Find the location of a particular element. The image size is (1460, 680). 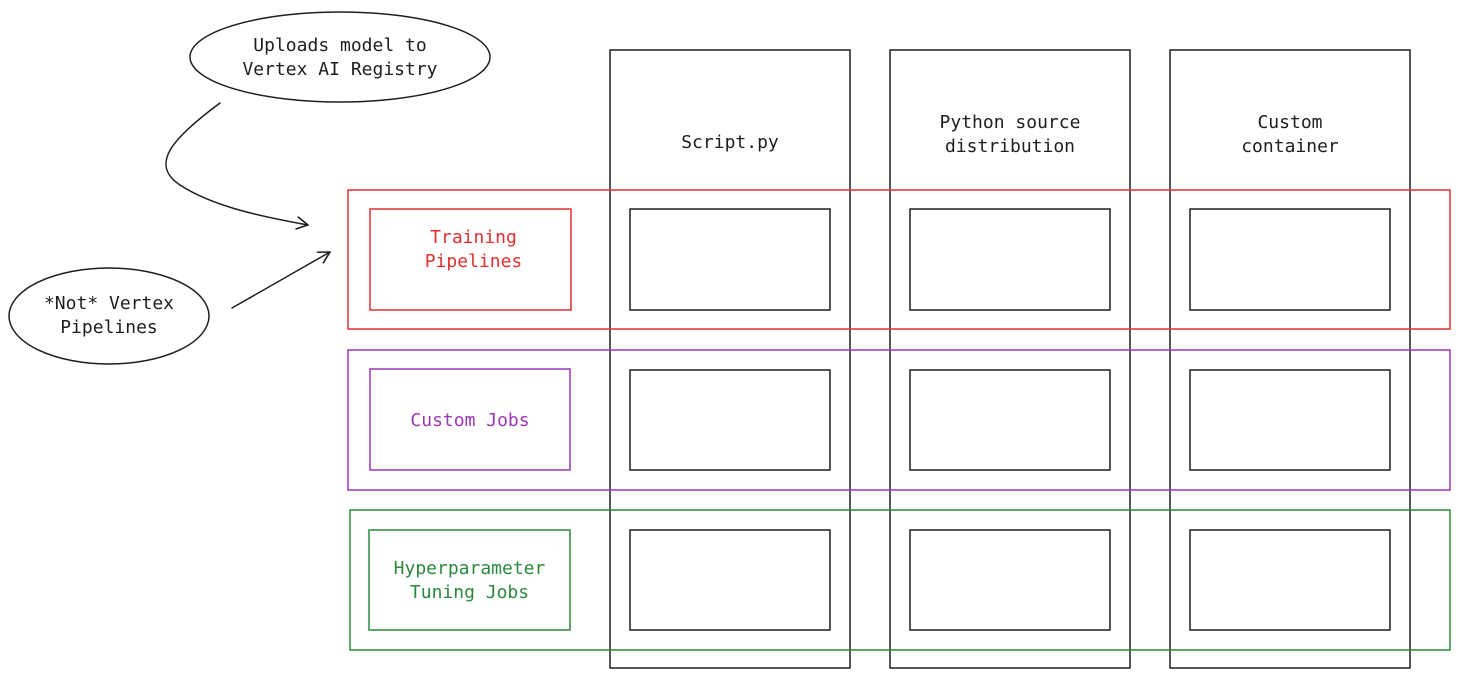

cell-custom-custom-container is located at coordinates (1290, 420).